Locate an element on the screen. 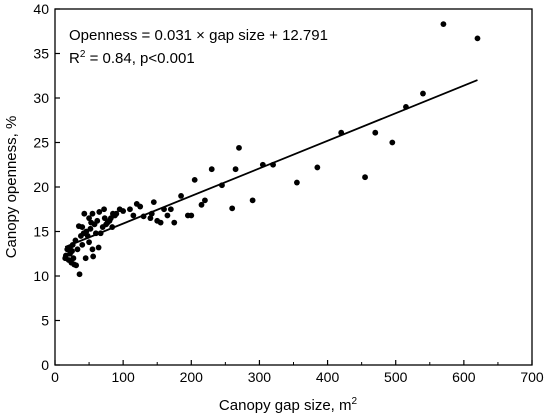 The image size is (550, 418). r-squared-superscript: 2 is located at coordinates (83, 54).